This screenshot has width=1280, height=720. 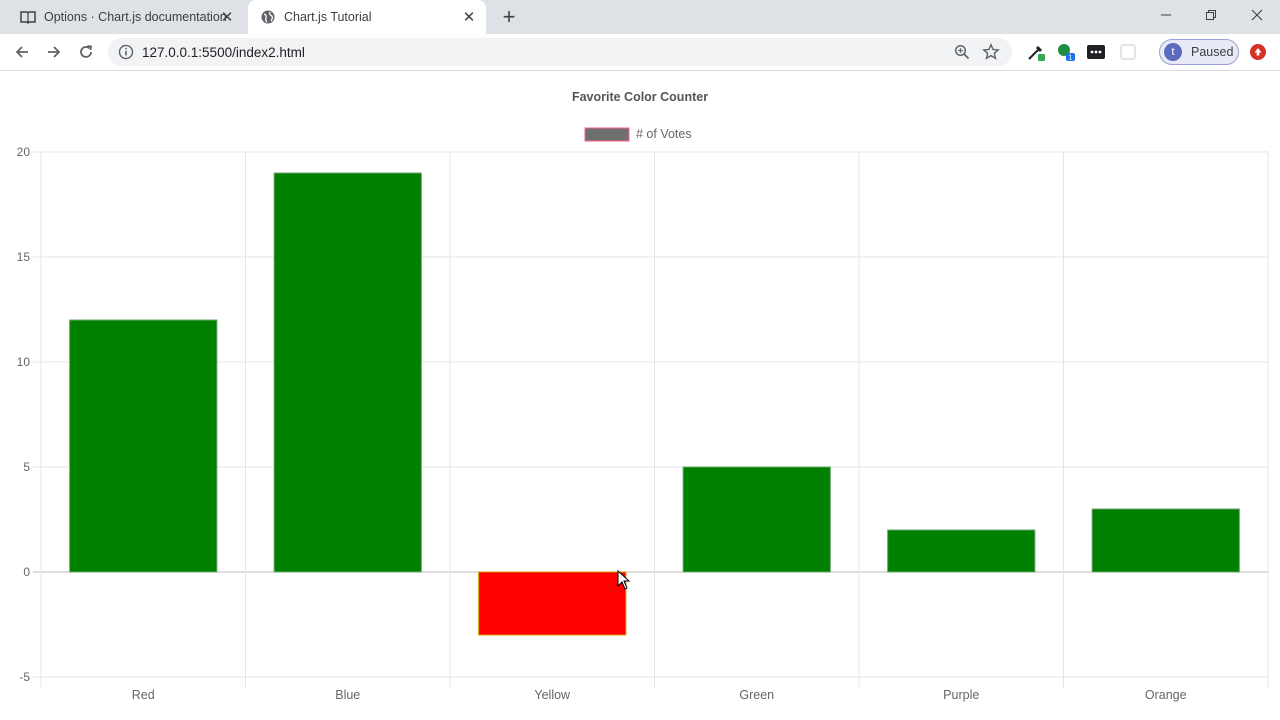 What do you see at coordinates (961, 695) in the screenshot?
I see `x-tick-label: Purple` at bounding box center [961, 695].